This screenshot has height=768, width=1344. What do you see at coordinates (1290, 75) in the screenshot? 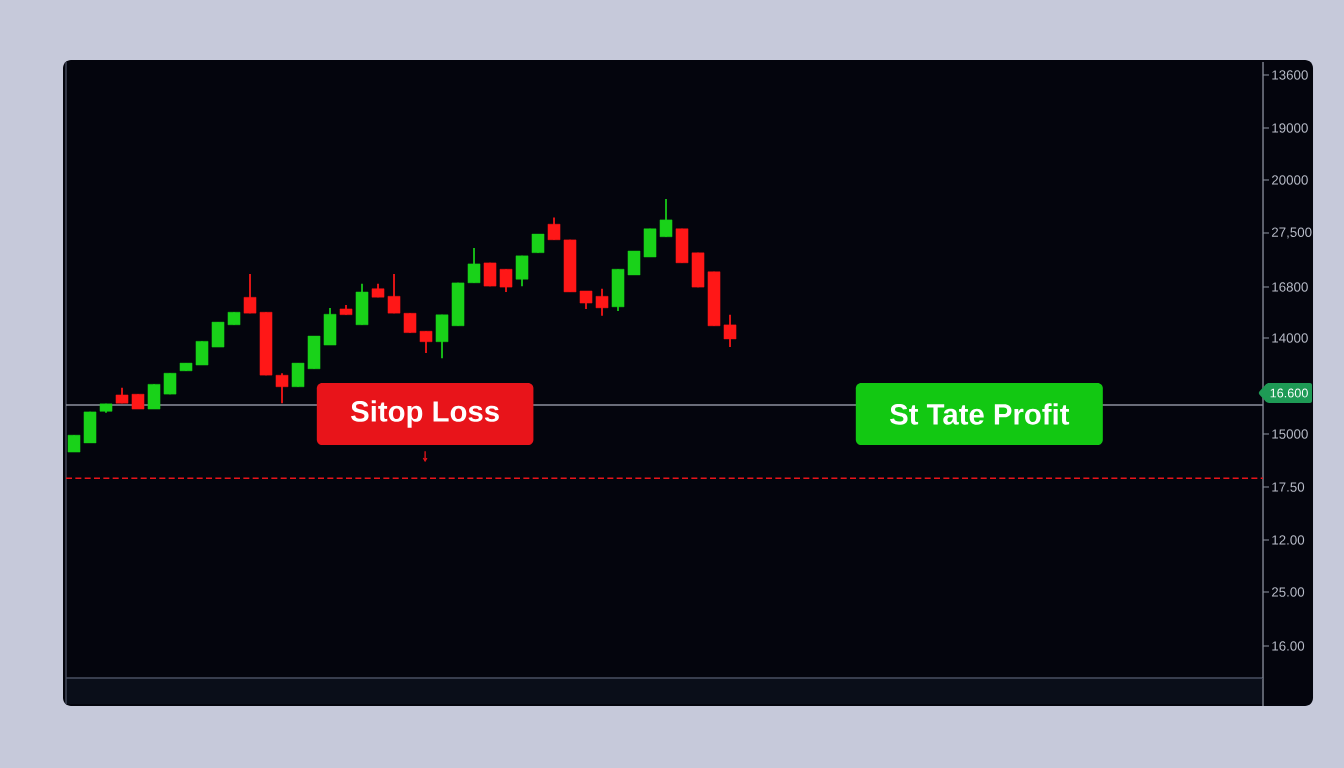
I see `text: 13600` at bounding box center [1290, 75].